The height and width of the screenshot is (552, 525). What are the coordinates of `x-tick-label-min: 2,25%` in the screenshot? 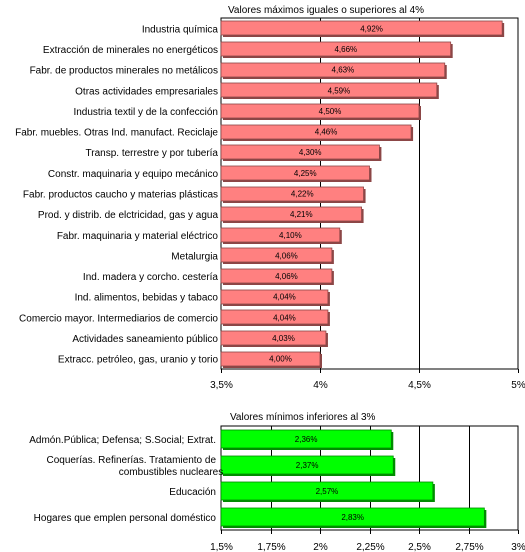 It's located at (370, 547).